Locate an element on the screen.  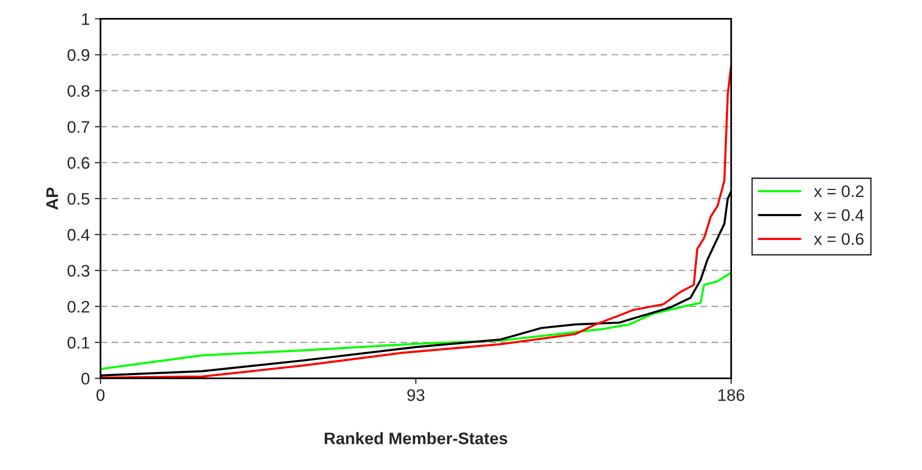
y-tick-label: 0.6 is located at coordinates (79, 163).